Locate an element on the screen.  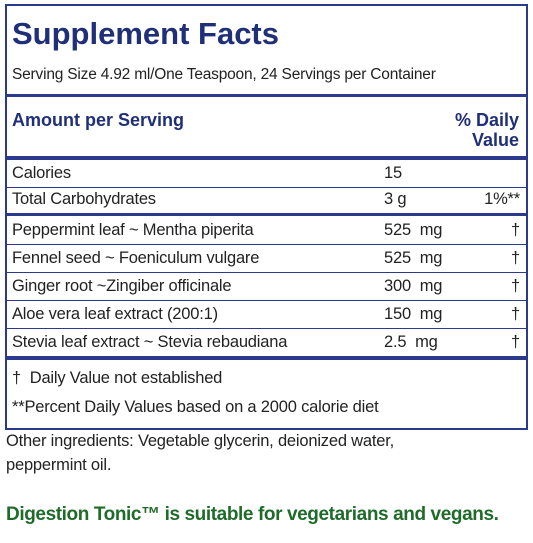
dv-header: Value is located at coordinates (495, 140).